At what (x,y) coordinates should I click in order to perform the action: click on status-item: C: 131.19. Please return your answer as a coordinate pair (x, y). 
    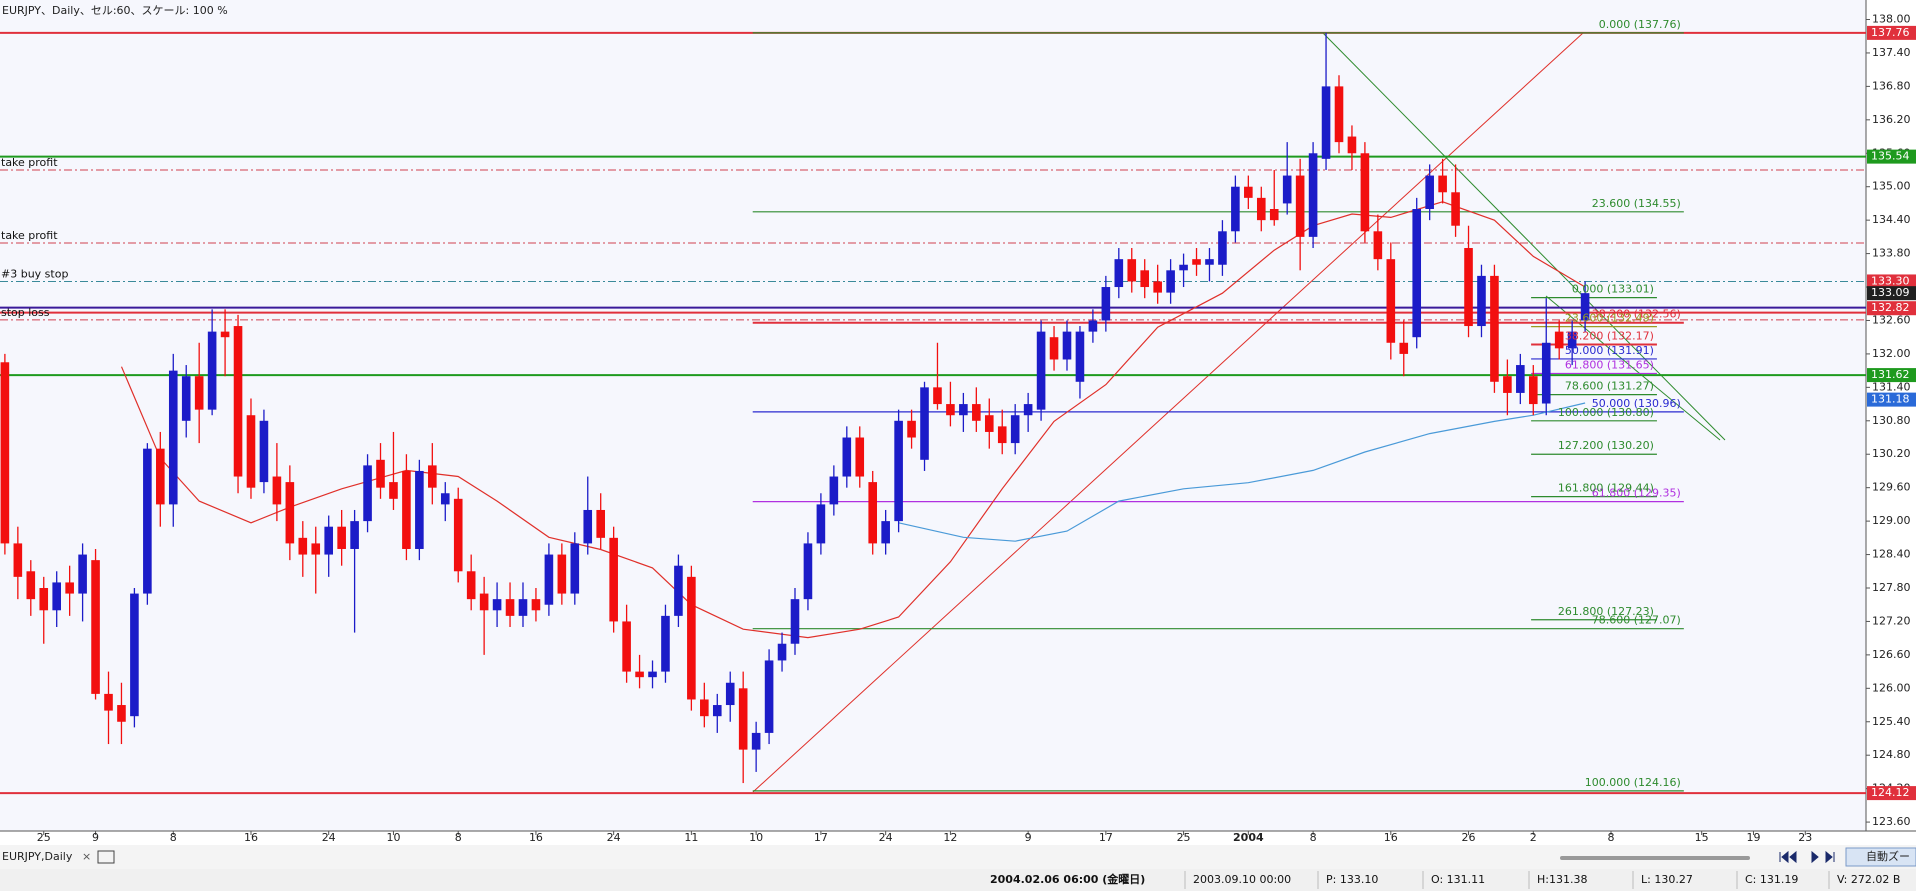
    Looking at the image, I should click on (1771, 879).